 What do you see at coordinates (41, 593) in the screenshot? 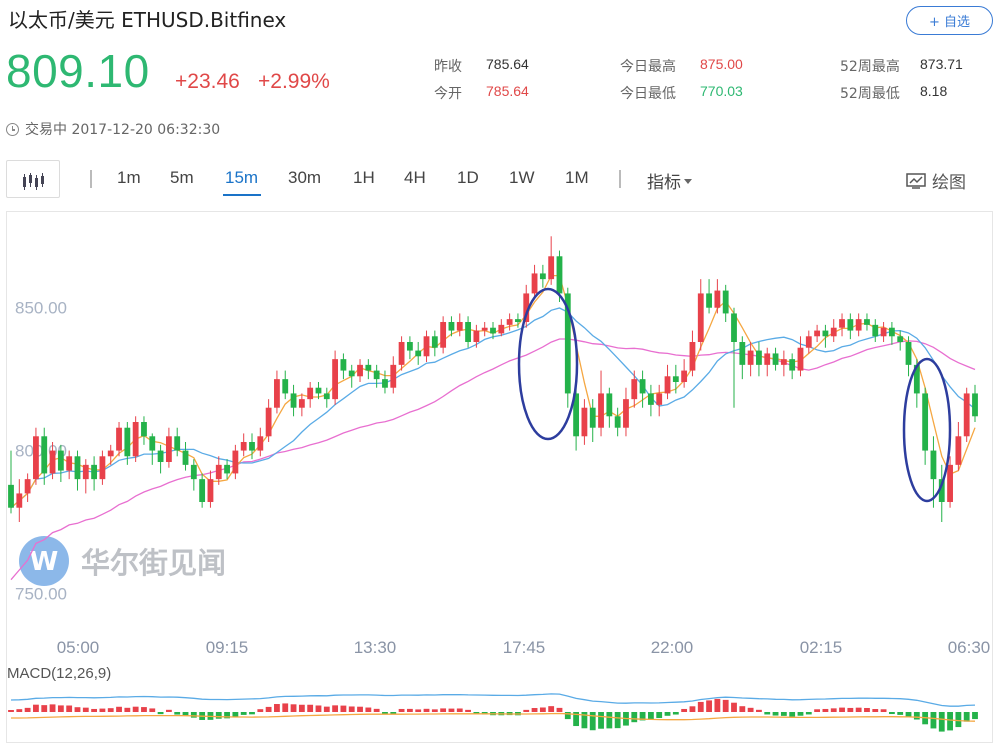
I see `y-tick-label: 750.00` at bounding box center [41, 593].